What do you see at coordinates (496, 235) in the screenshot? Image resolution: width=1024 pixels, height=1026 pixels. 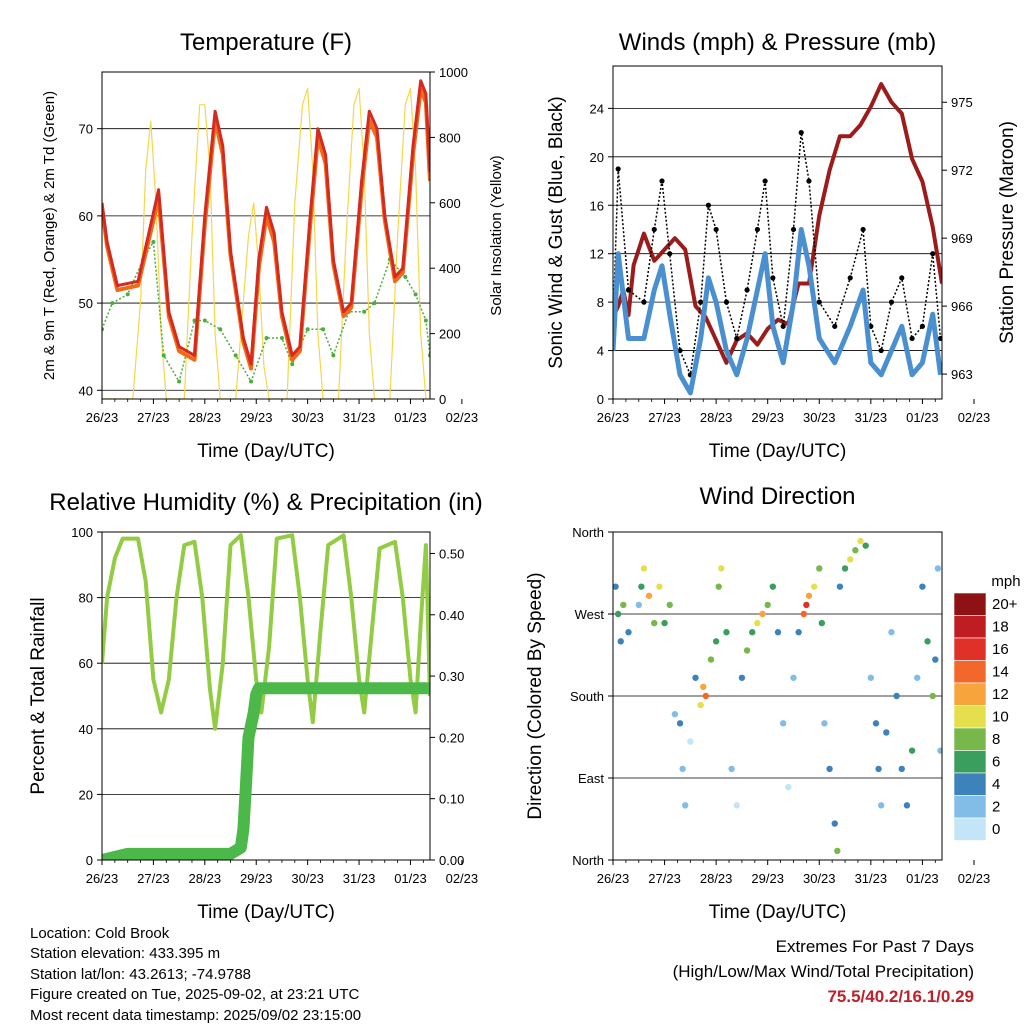 I see `y2-axis-label: Solar Insolation (Yellow)` at bounding box center [496, 235].